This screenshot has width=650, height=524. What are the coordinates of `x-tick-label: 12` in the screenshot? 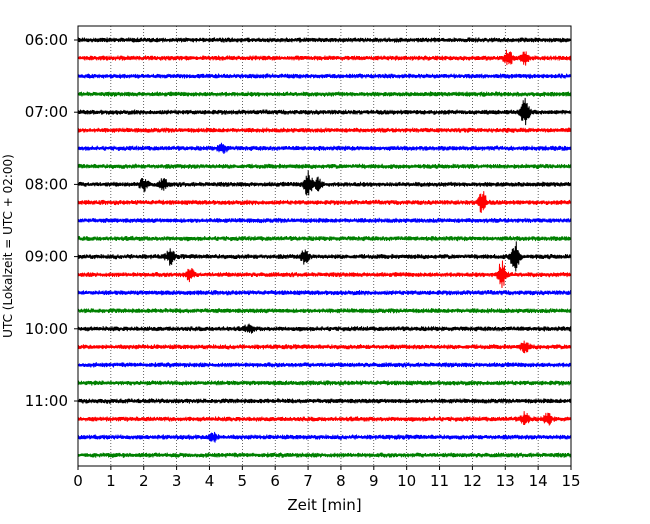 It's located at (472, 481).